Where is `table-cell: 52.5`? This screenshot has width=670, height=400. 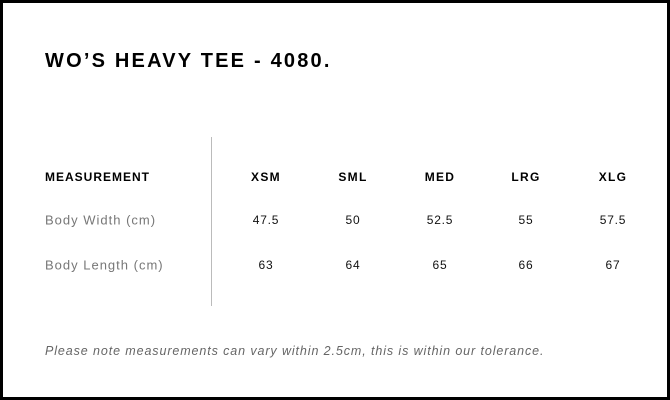
table-cell: 52.5 is located at coordinates (440, 220).